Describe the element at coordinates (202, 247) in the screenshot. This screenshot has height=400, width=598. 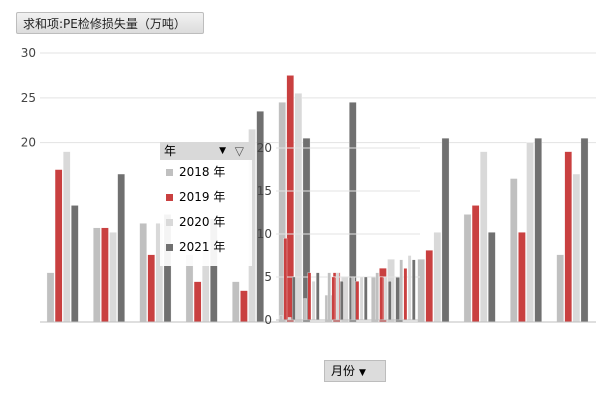
I see `legend-item-label: 2021 年` at that location.